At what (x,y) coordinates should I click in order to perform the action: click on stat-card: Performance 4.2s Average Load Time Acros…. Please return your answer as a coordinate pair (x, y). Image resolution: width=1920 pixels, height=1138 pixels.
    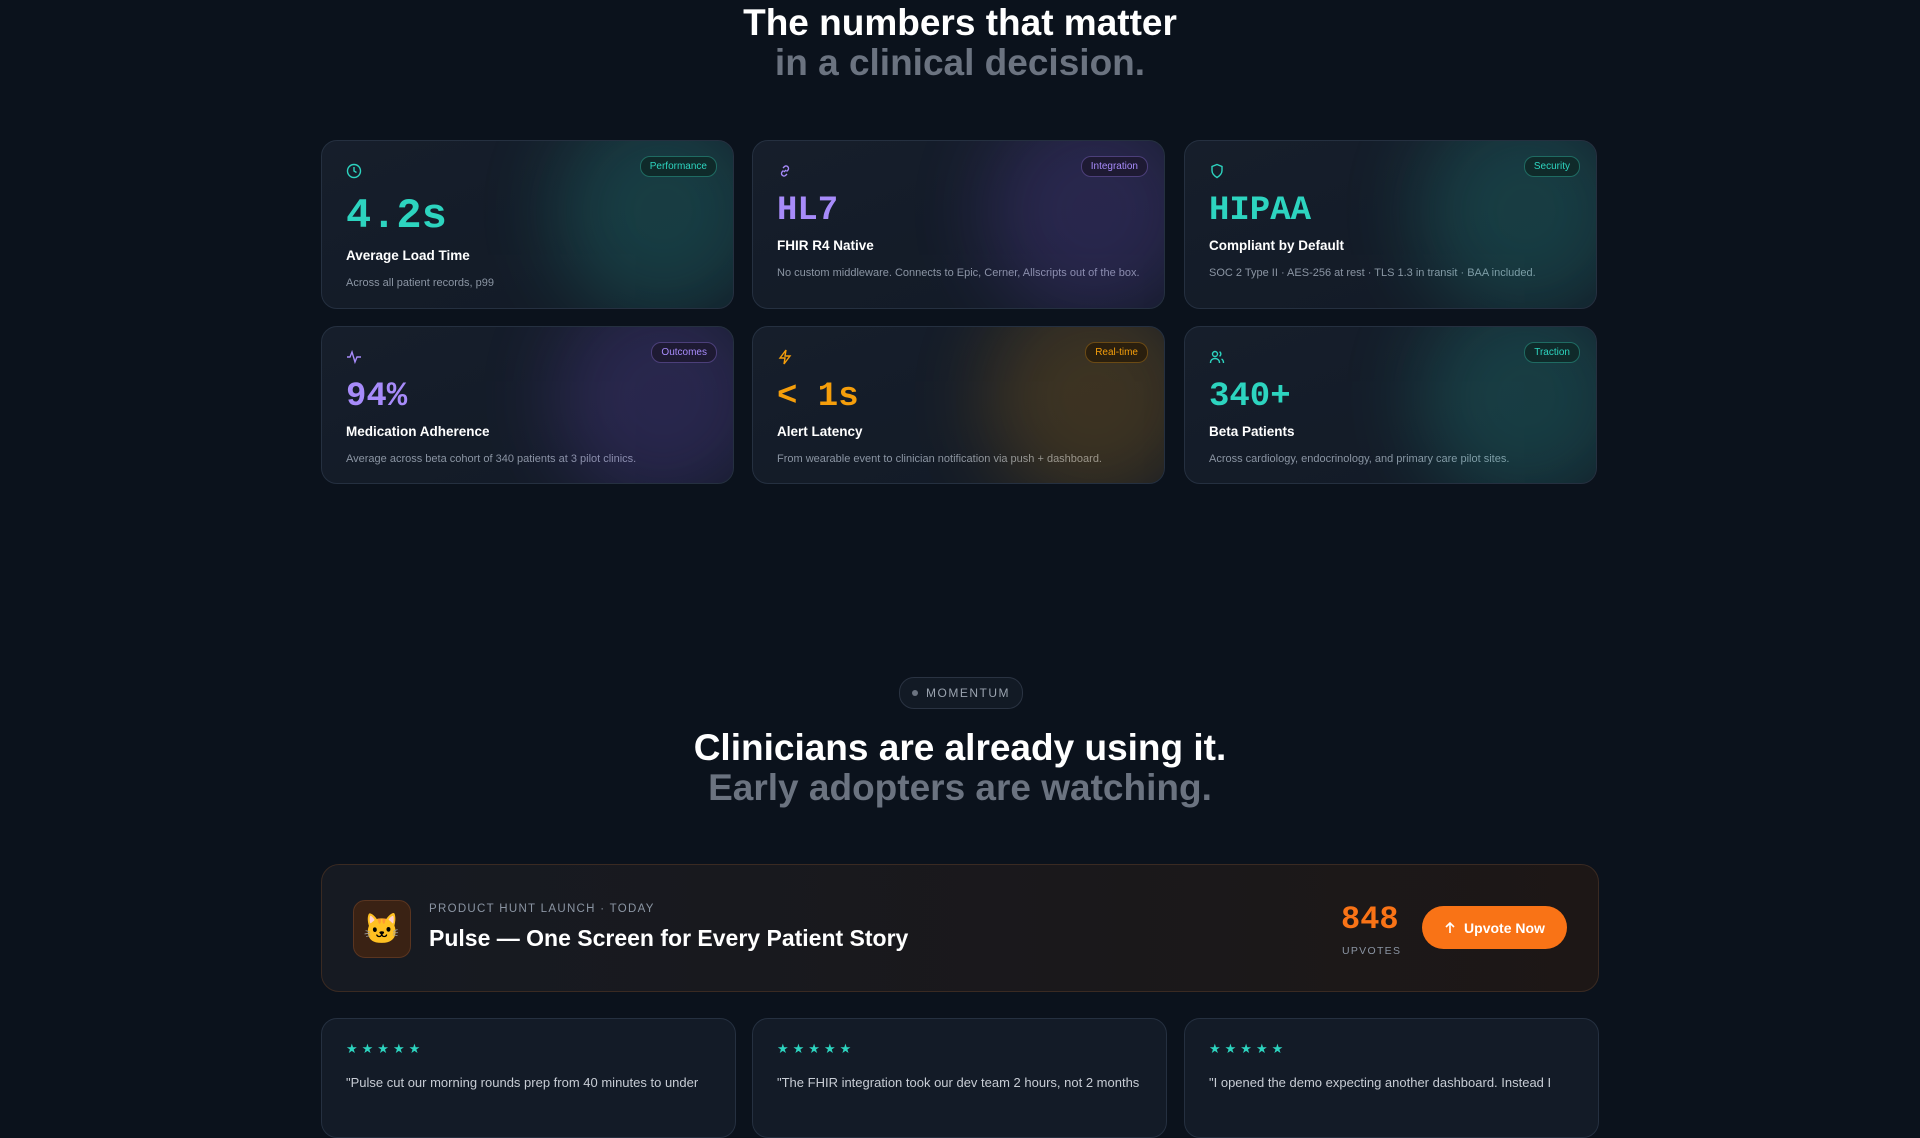
    Looking at the image, I should click on (527, 224).